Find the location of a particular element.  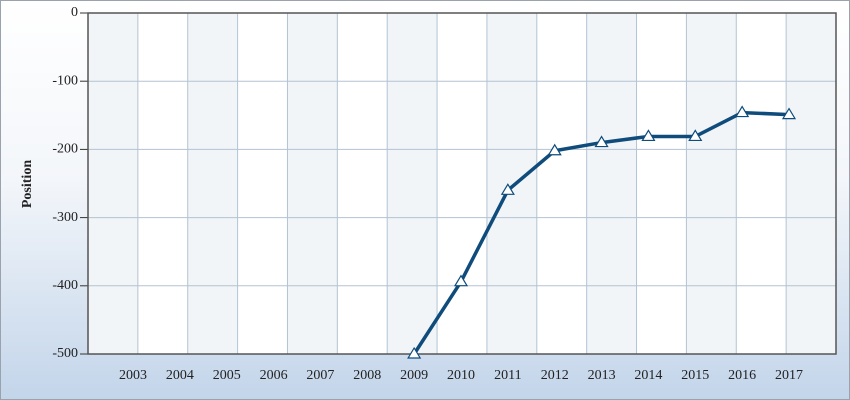

x-tick-label: 2007 is located at coordinates (320, 375).